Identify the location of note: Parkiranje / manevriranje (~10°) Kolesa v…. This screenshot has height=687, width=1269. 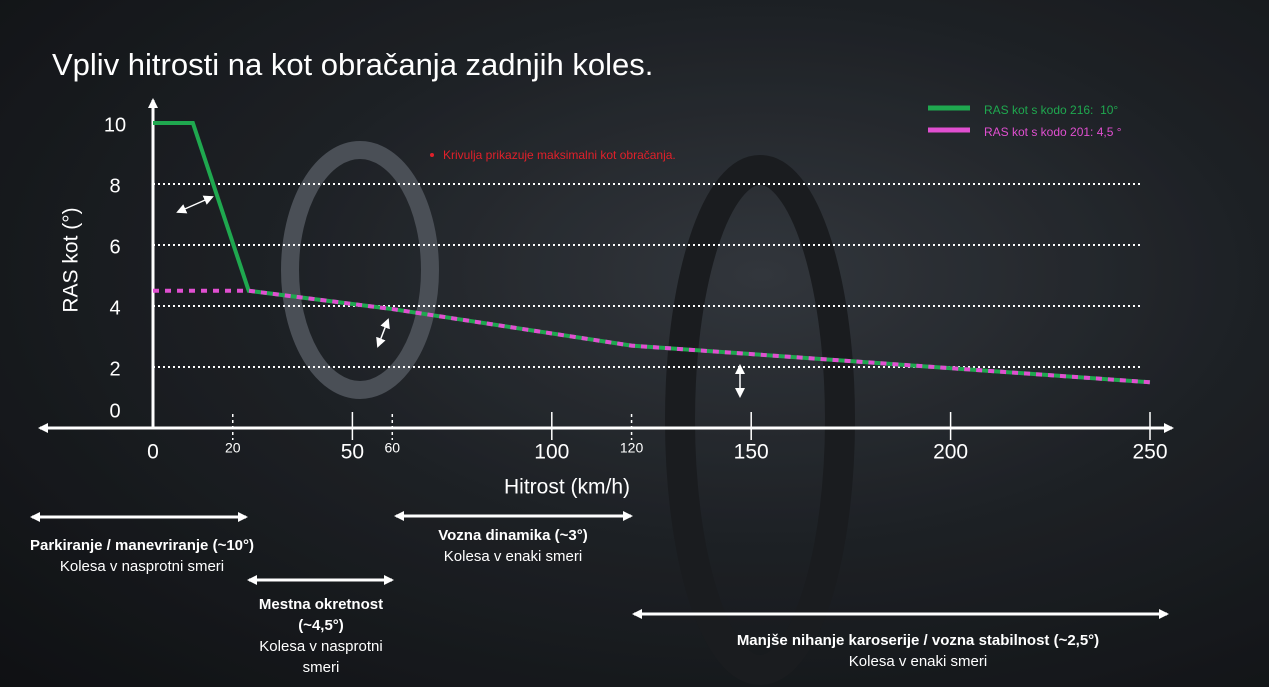
(142, 556).